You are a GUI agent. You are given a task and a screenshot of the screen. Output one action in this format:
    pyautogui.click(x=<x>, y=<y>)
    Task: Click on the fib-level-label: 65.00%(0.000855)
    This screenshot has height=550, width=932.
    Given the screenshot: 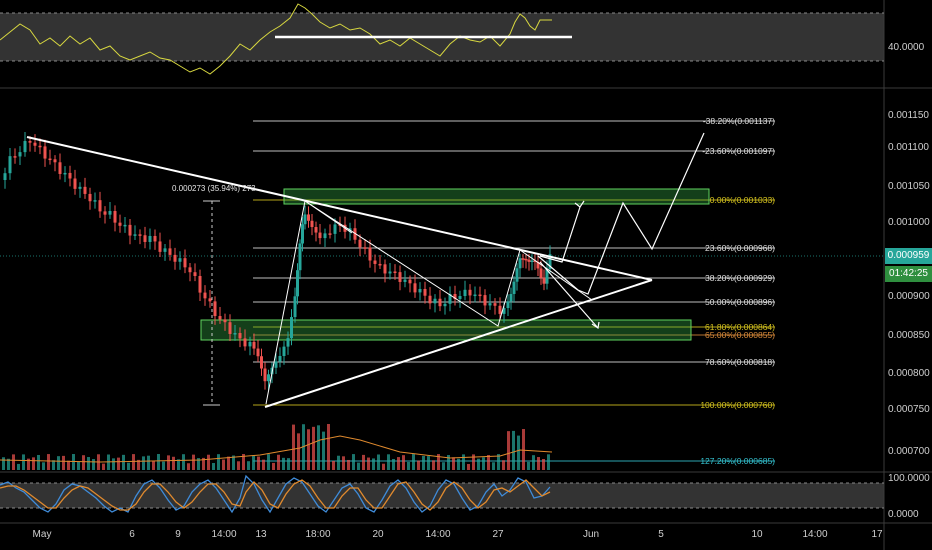 What is the action you would take?
    pyautogui.click(x=740, y=335)
    